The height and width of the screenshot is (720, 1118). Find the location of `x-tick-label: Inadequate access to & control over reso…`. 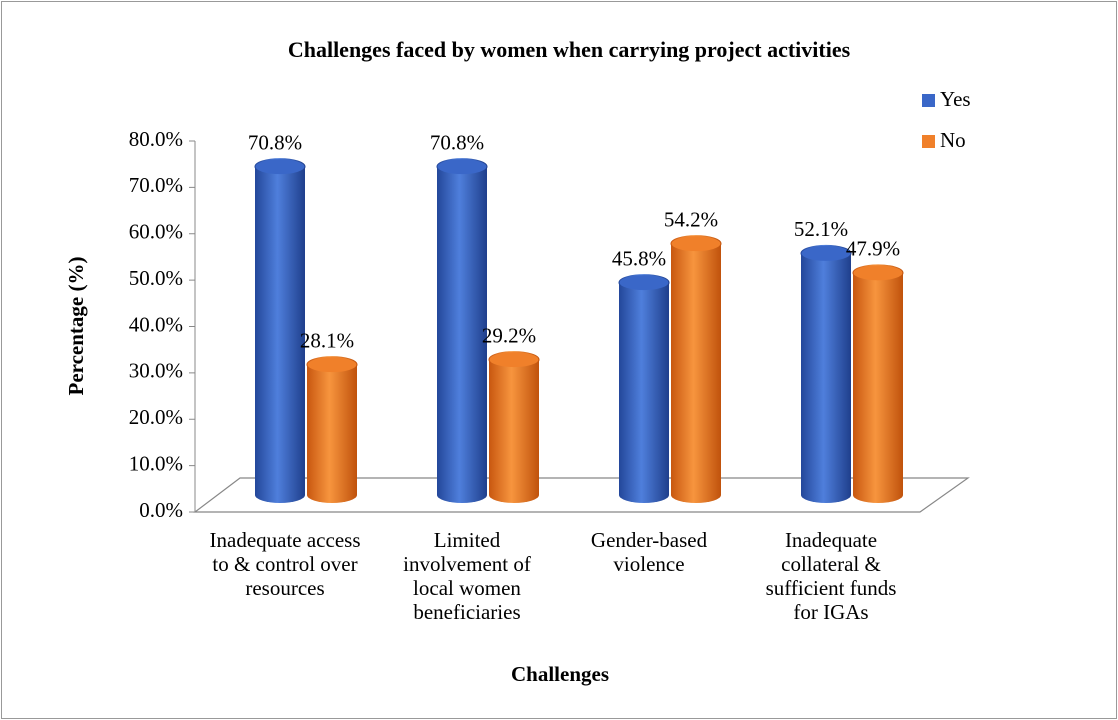

x-tick-label: Inadequate access to & control over reso… is located at coordinates (285, 564).